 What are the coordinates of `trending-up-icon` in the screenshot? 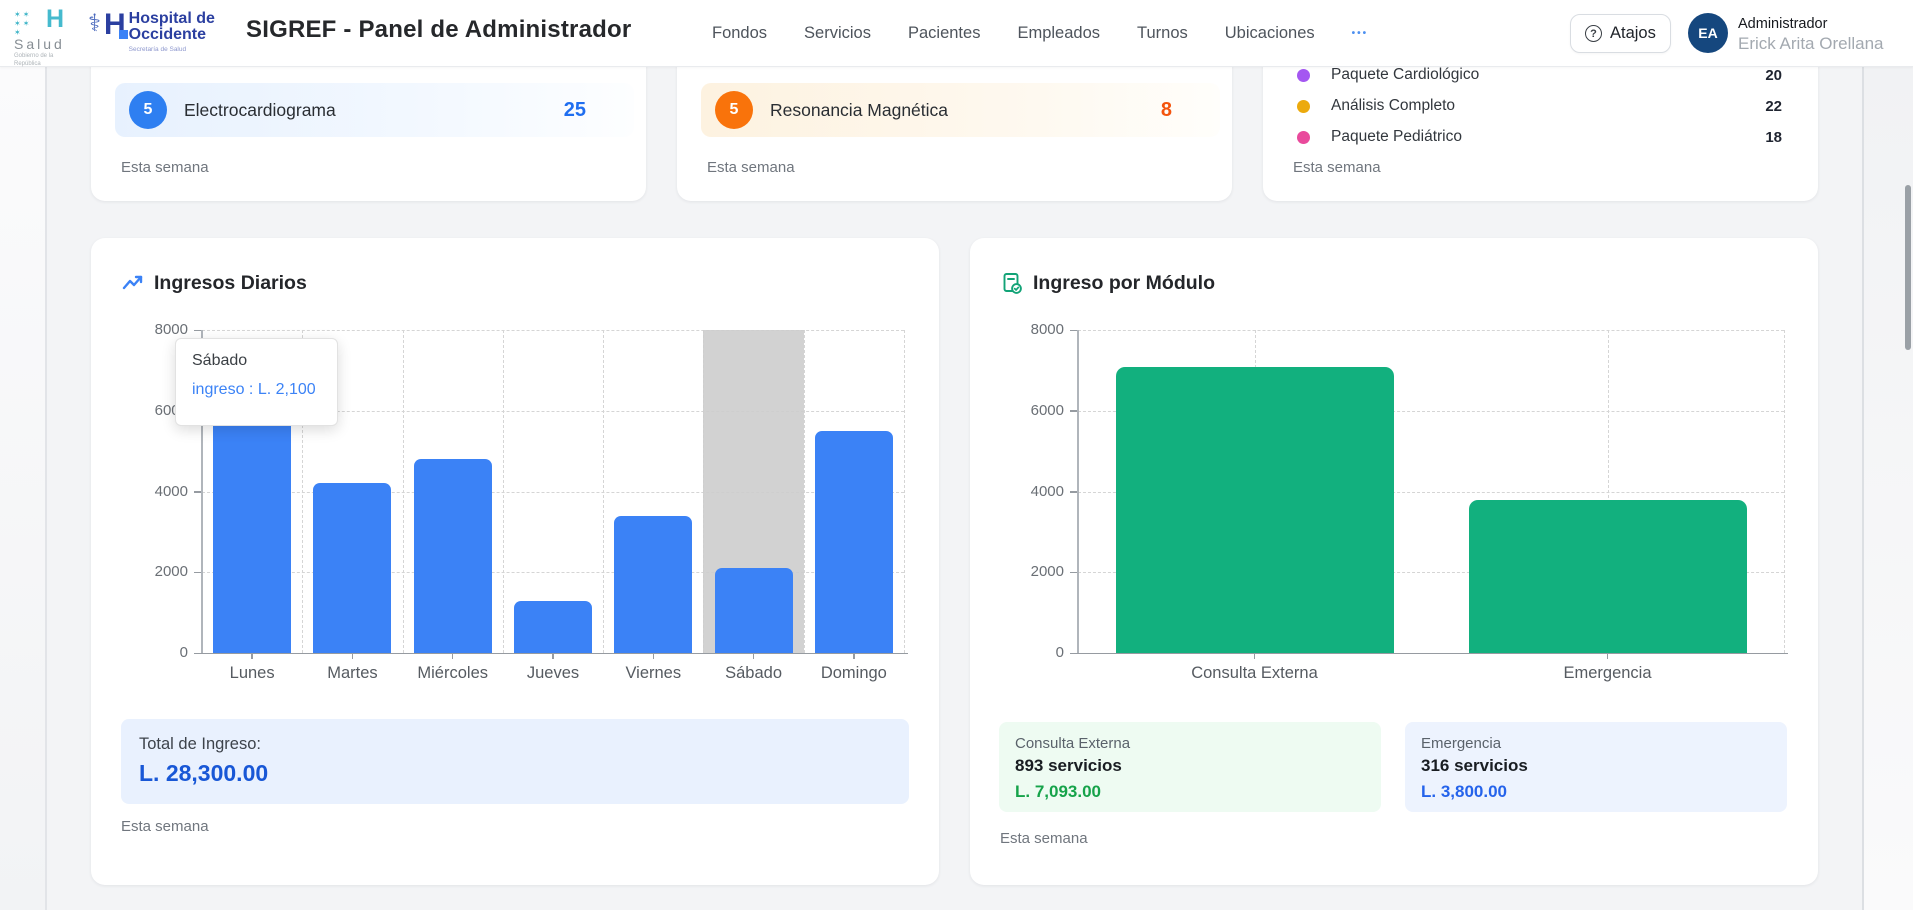 It's located at (132, 282).